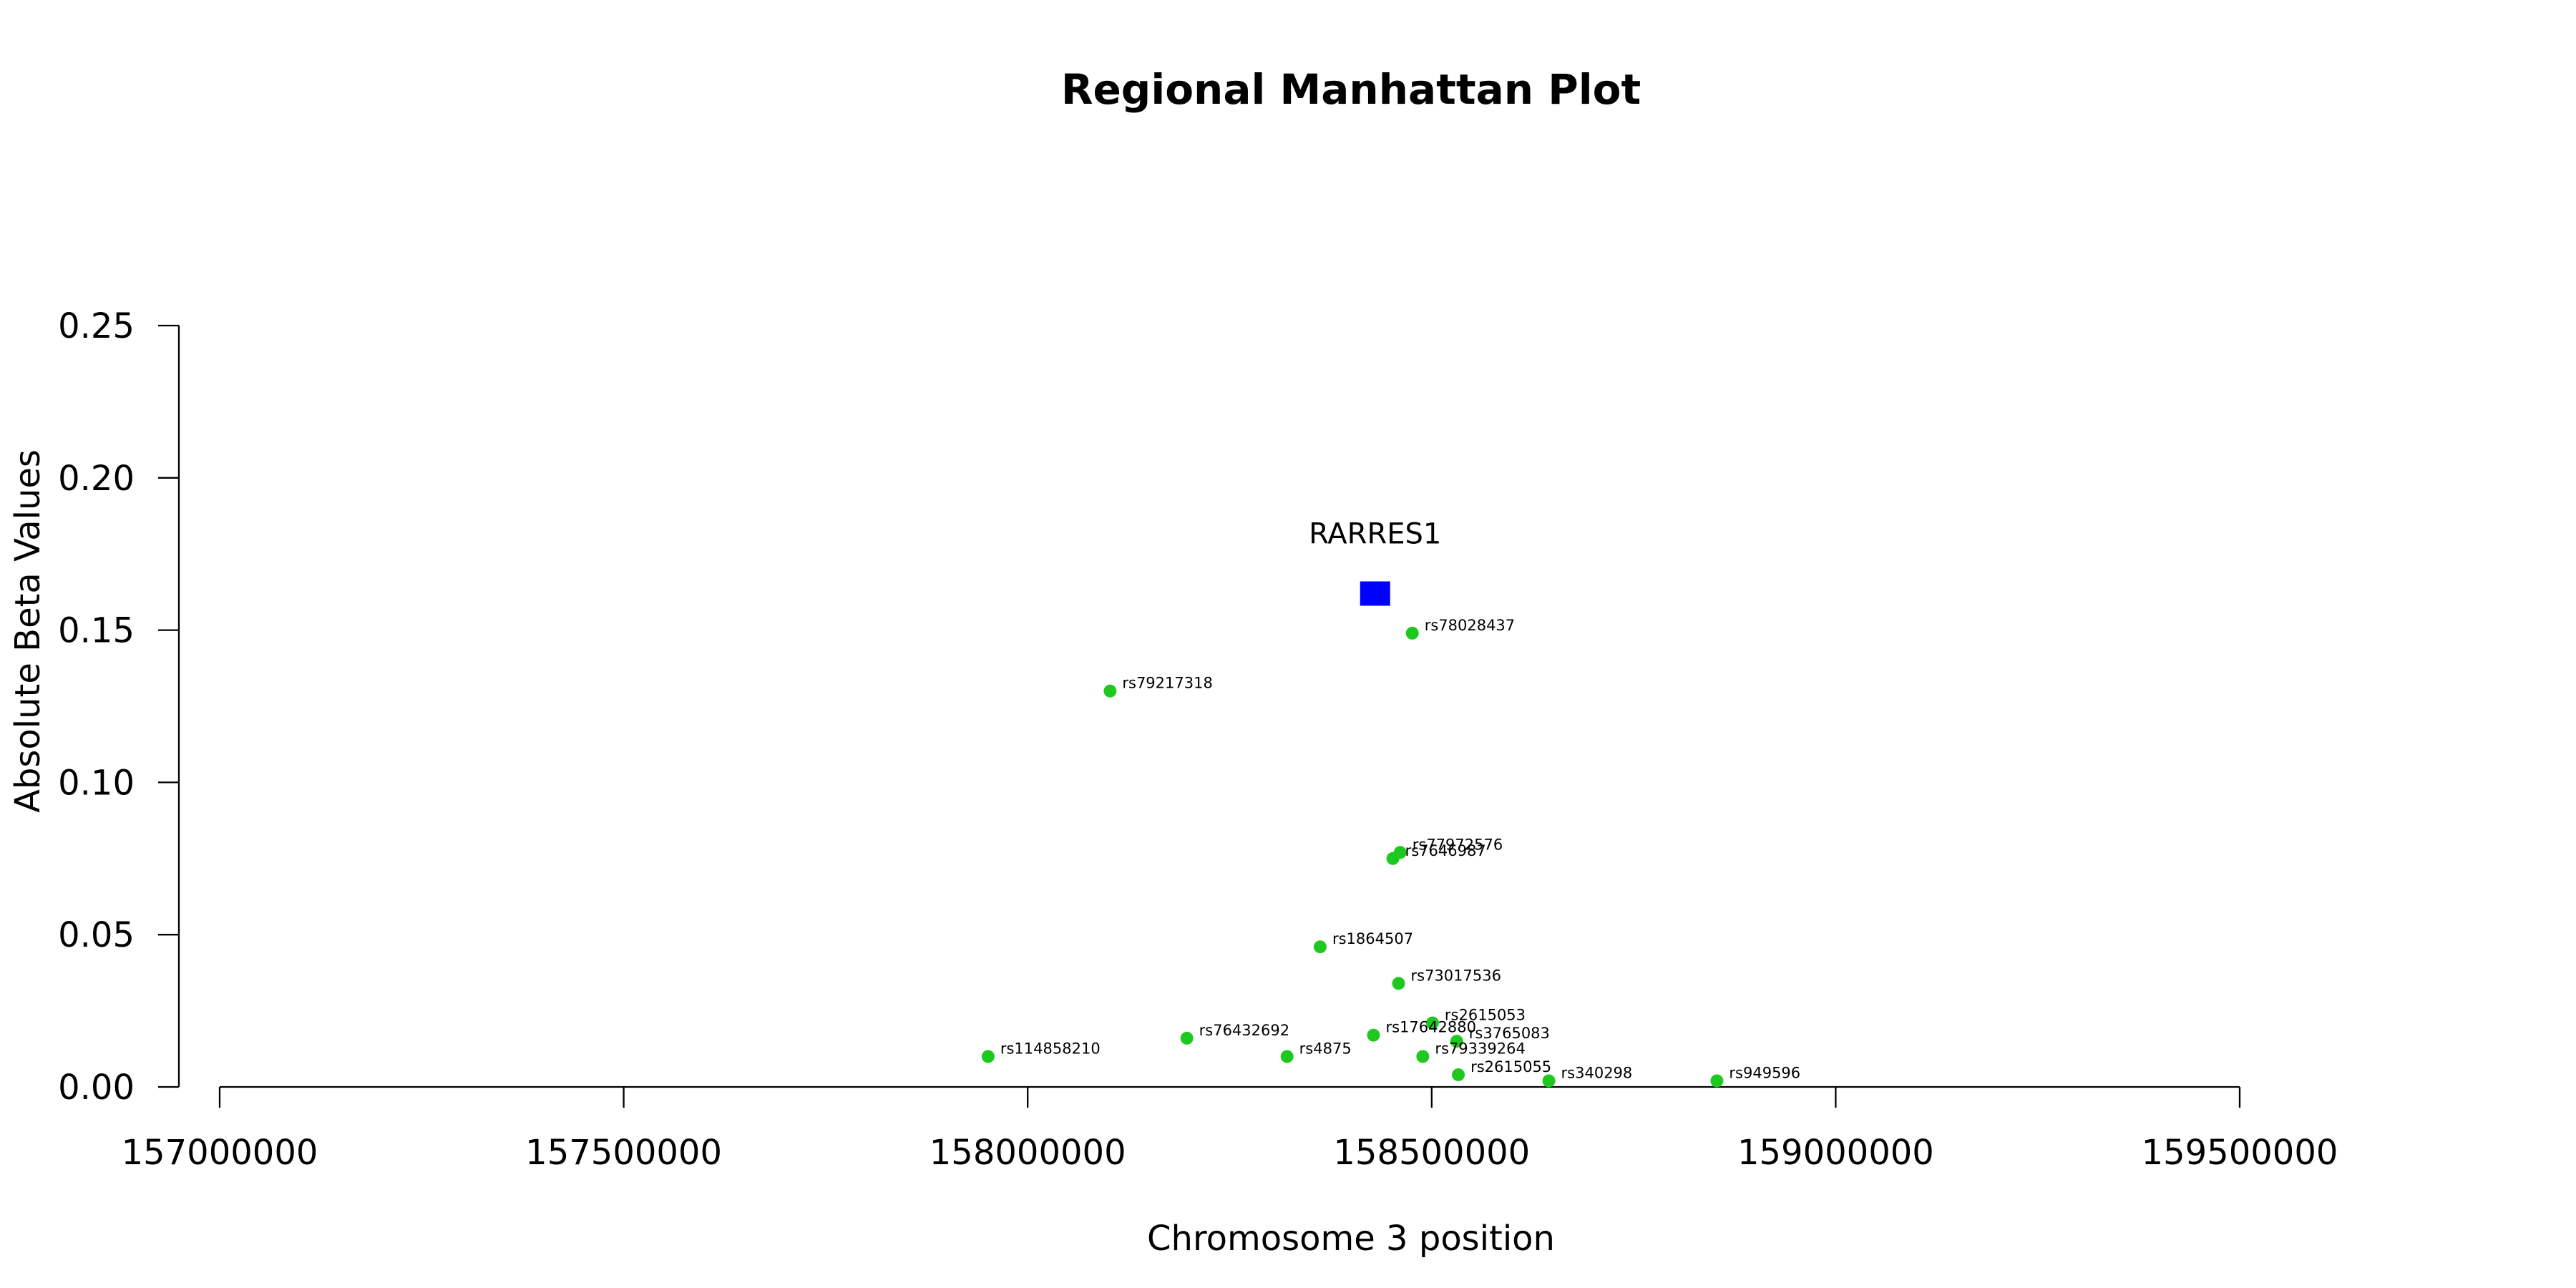 The image size is (2576, 1288). Describe the element at coordinates (1028, 1153) in the screenshot. I see `x-tick-label: 158000000` at that location.